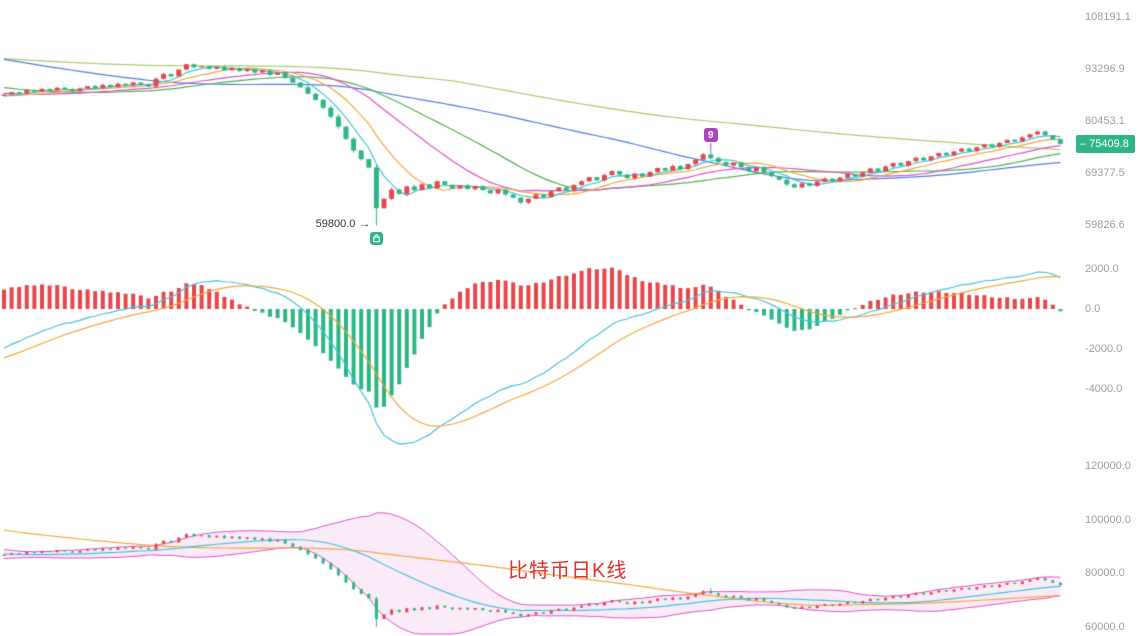 This screenshot has height=636, width=1138. Describe the element at coordinates (335, 224) in the screenshot. I see `low-price-label: 59800.0` at that location.